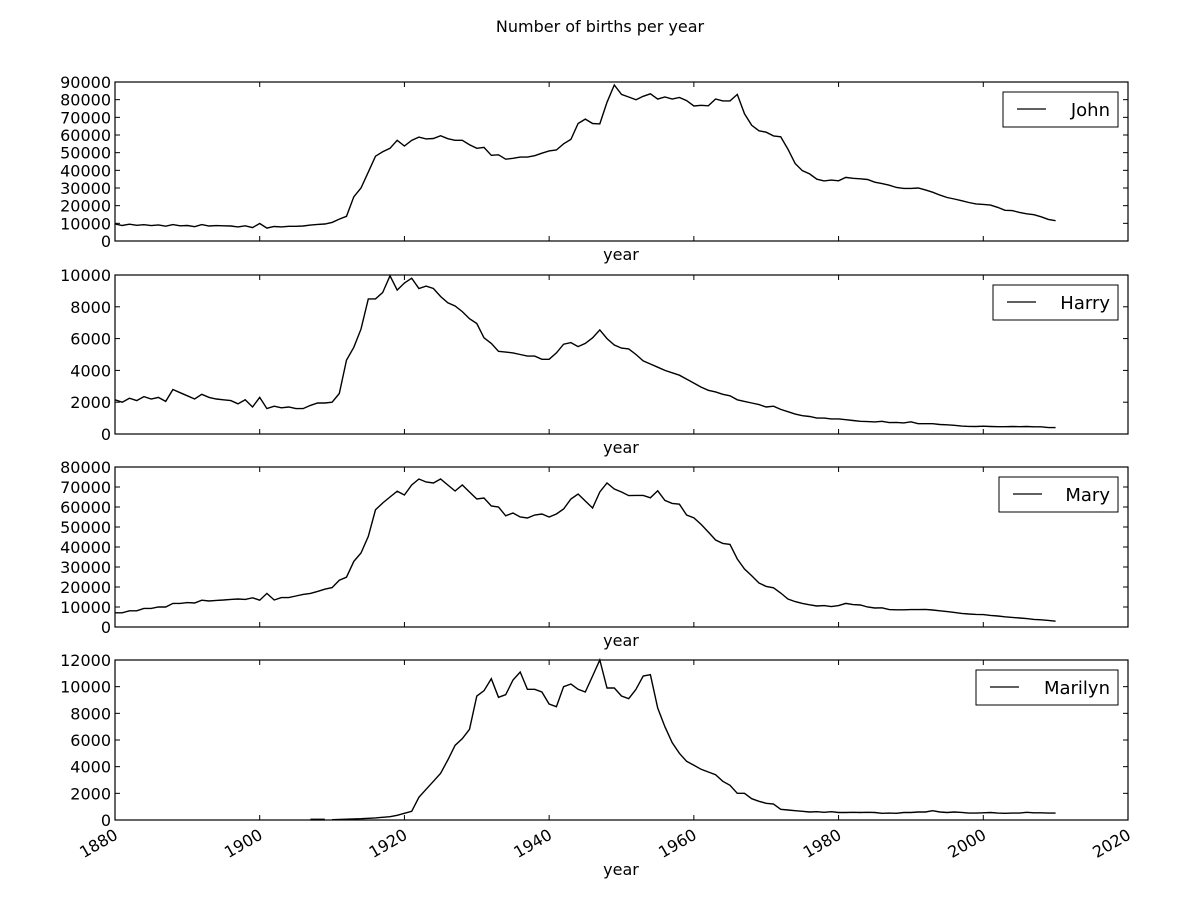 The image size is (1200, 911). What do you see at coordinates (585, 550) in the screenshot?
I see `series-line-mary` at bounding box center [585, 550].